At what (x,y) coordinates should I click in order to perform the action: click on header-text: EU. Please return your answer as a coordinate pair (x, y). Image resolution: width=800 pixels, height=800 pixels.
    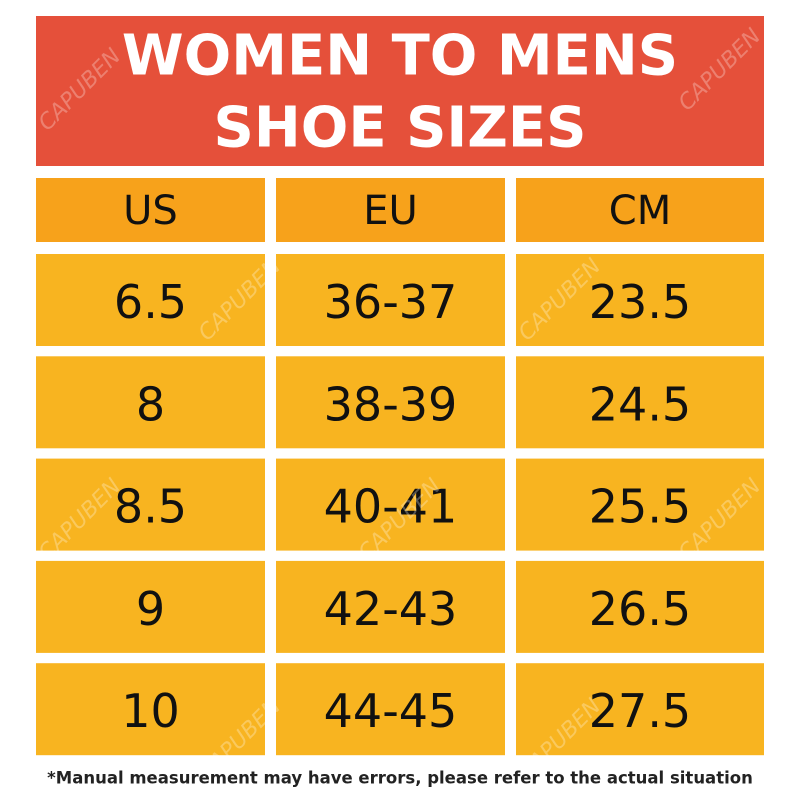
    Looking at the image, I should click on (390, 211).